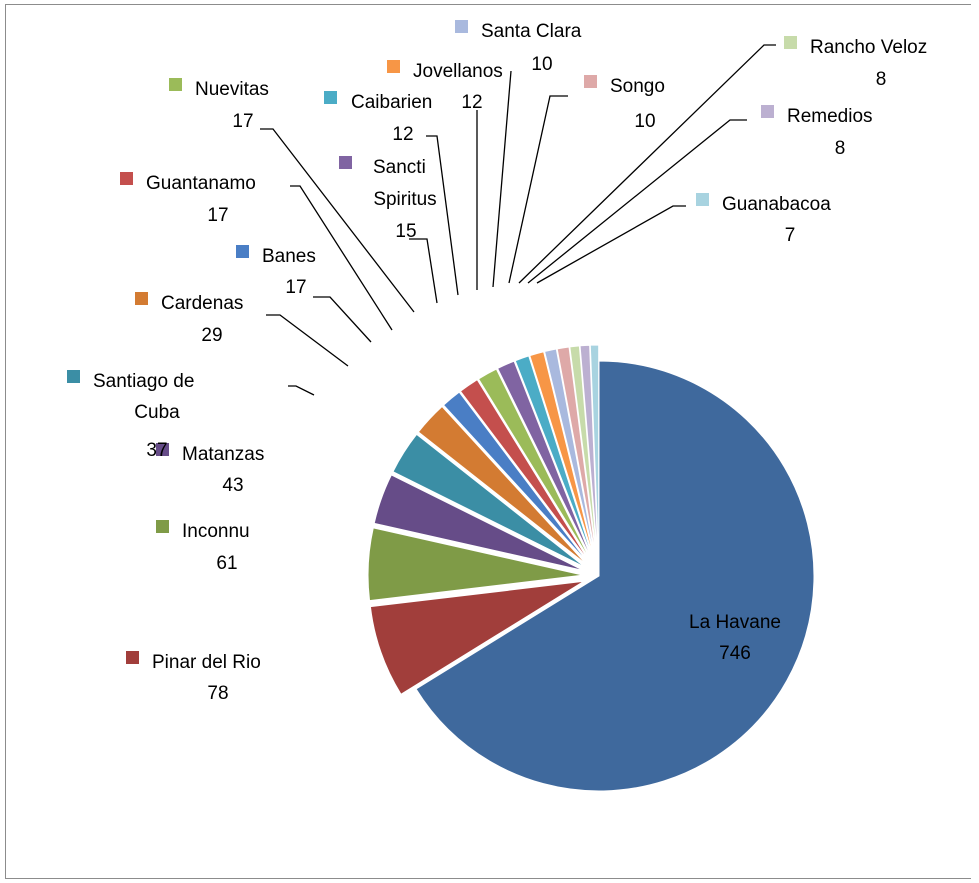 This screenshot has height=883, width=979. What do you see at coordinates (637, 86) in the screenshot?
I see `label-songo-name: Songo` at bounding box center [637, 86].